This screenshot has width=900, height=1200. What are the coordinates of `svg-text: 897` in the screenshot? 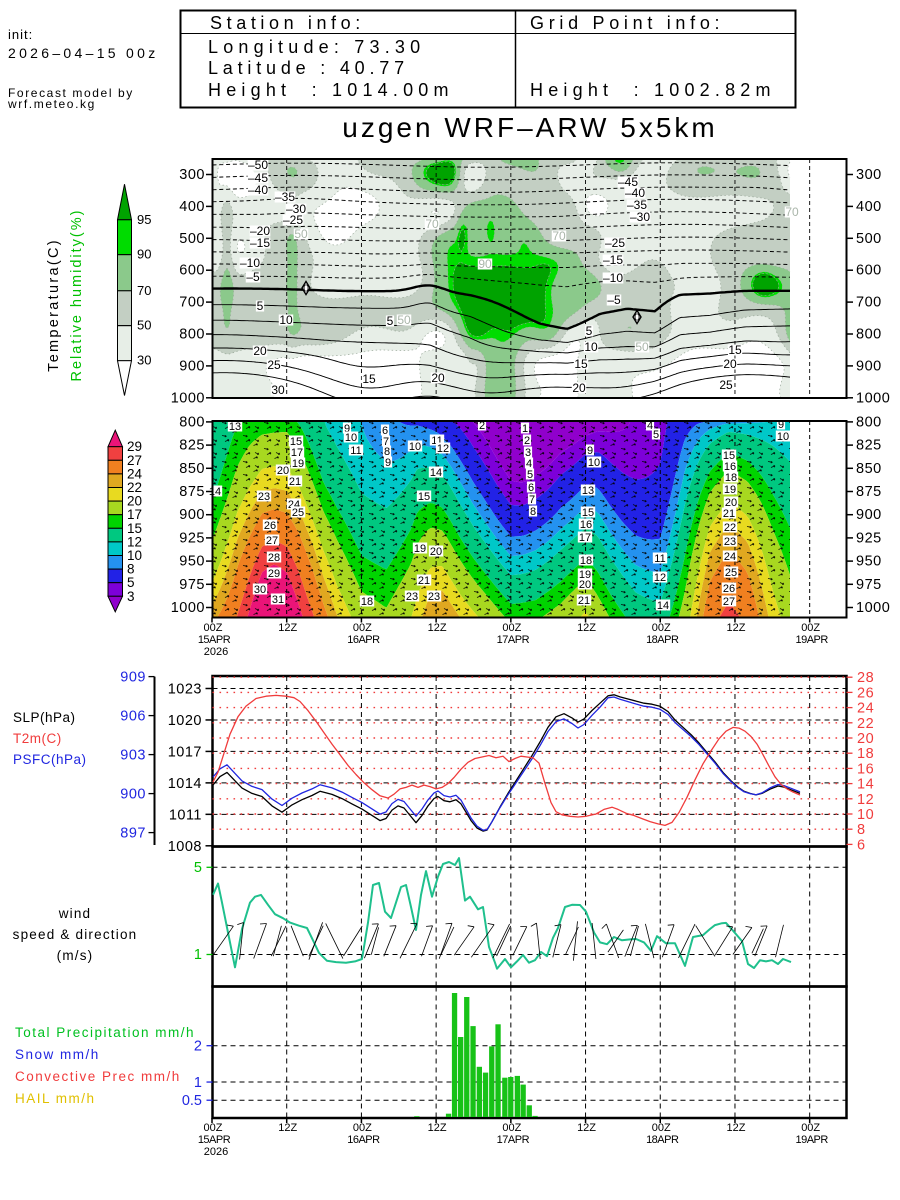 It's located at (133, 834).